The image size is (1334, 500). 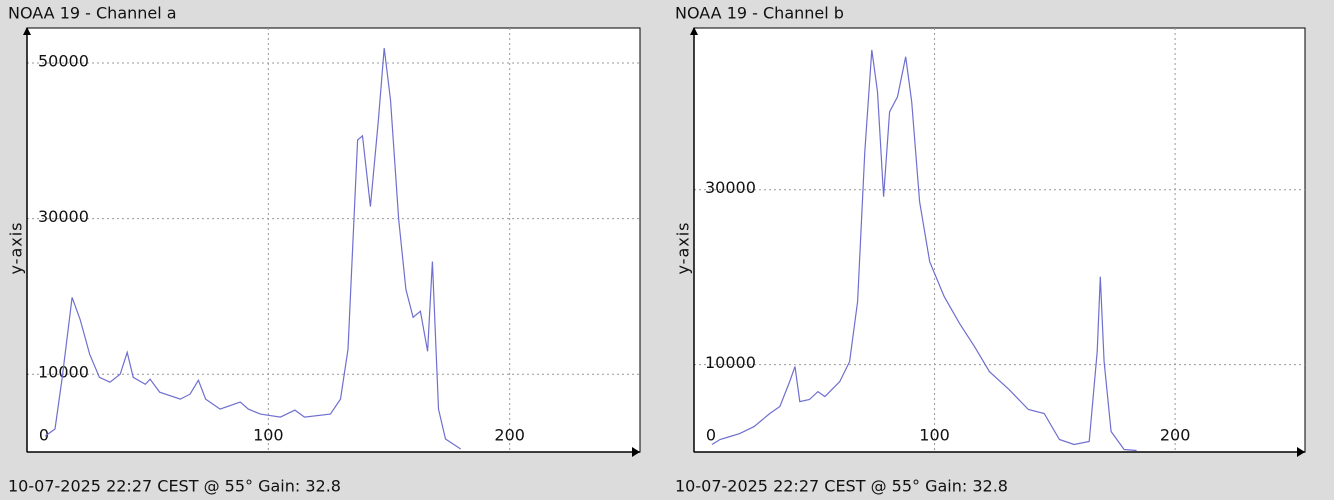 I want to click on y-tick-label: 50000, so click(x=63, y=61).